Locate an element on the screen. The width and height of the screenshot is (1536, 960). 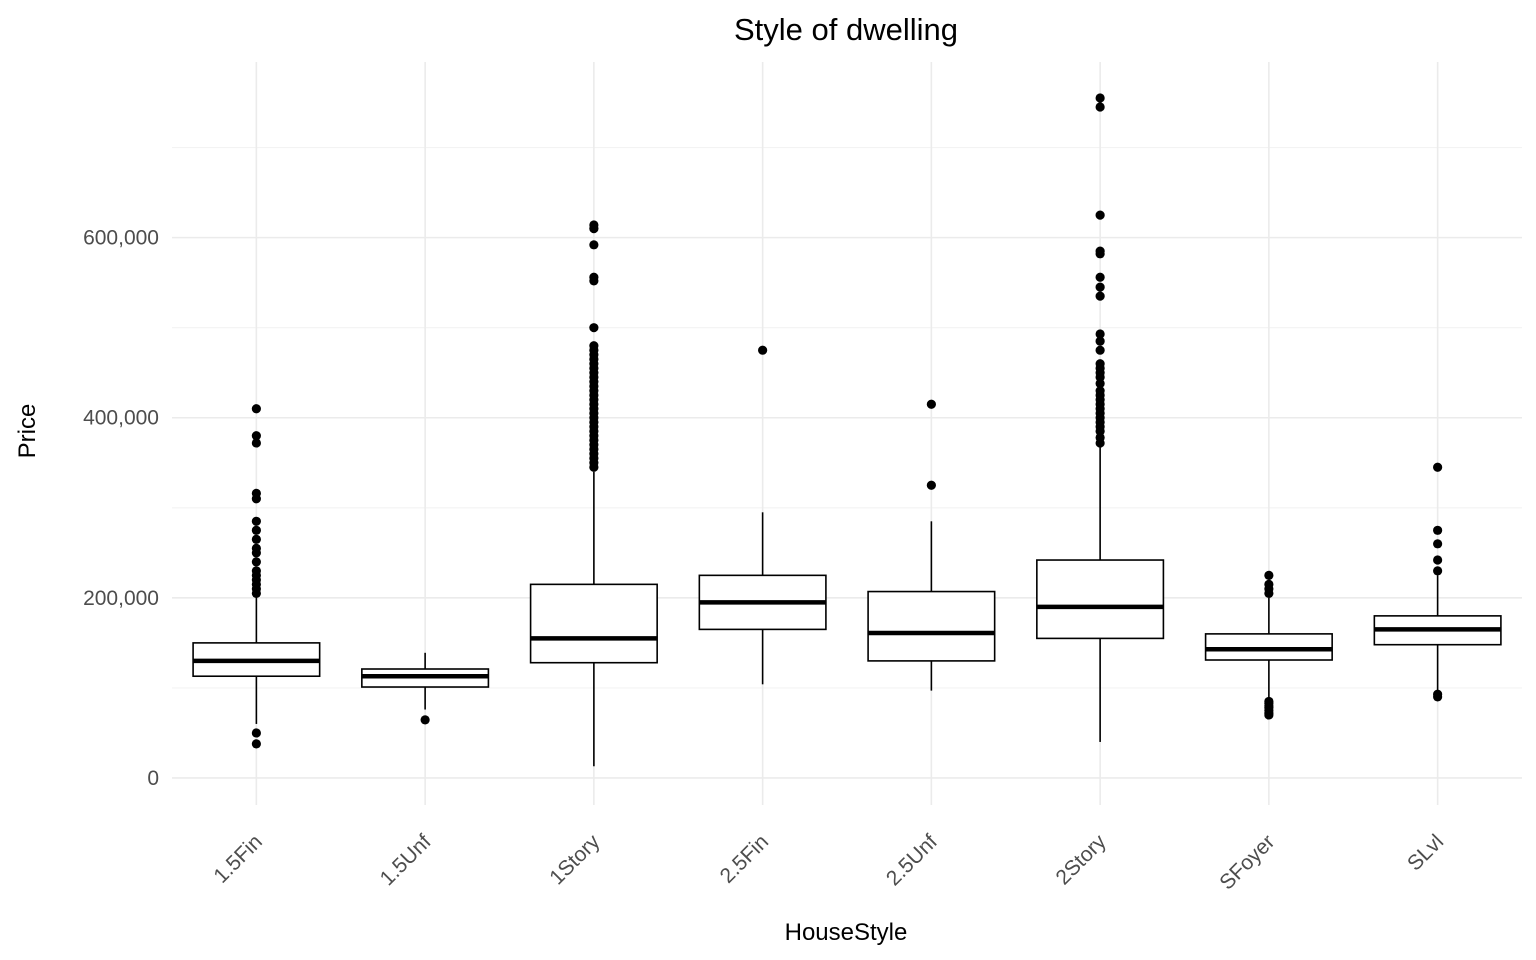
x-tick-label: 1.5Fin is located at coordinates (238, 859).